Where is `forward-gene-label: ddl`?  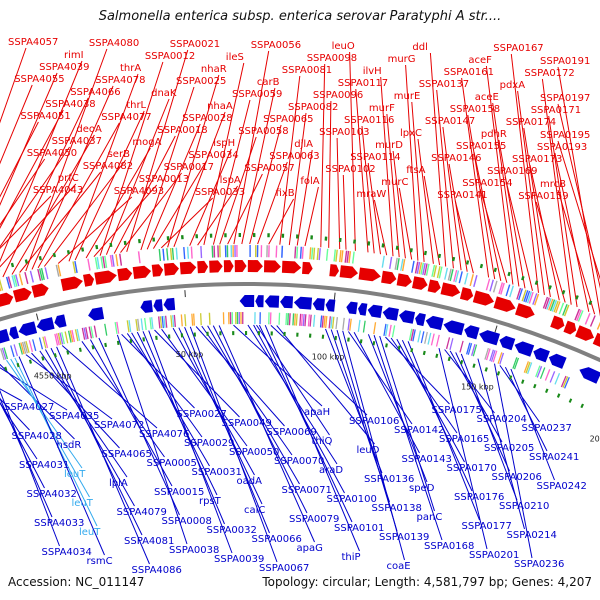
forward-gene-label: ddl is located at coordinates (419, 47).